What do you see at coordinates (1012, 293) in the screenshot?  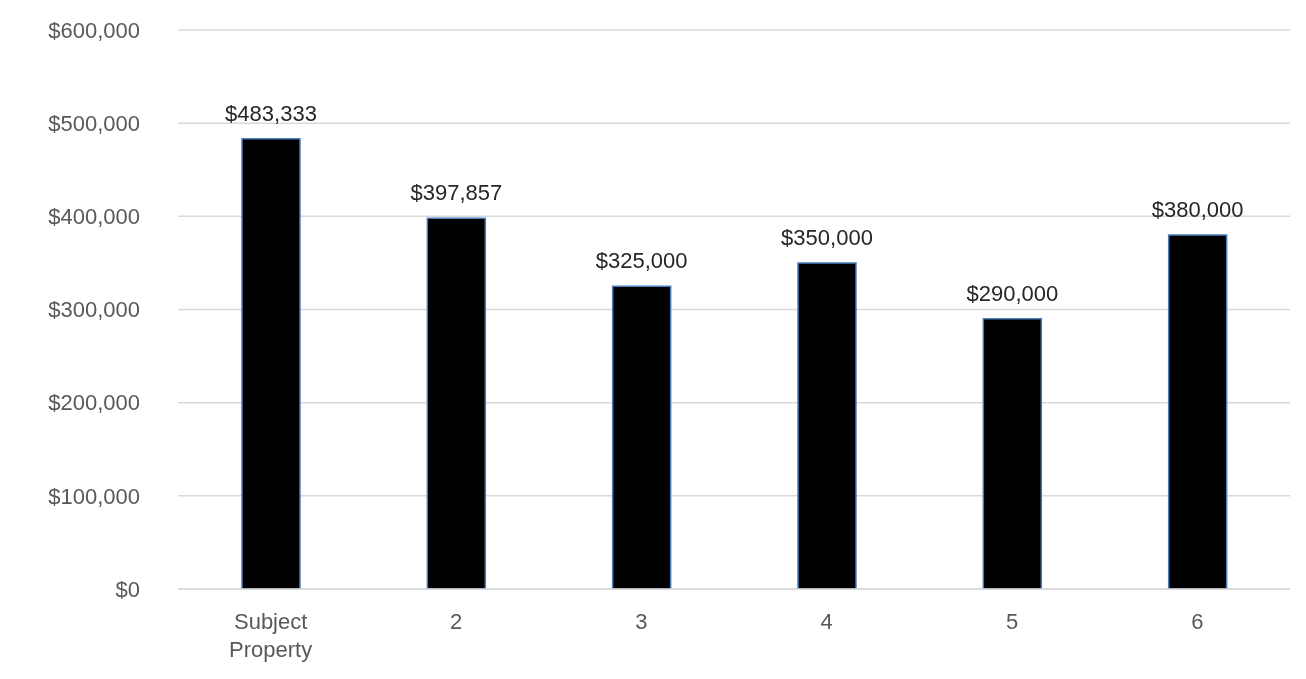 I see `data-label: $290,000` at bounding box center [1012, 293].